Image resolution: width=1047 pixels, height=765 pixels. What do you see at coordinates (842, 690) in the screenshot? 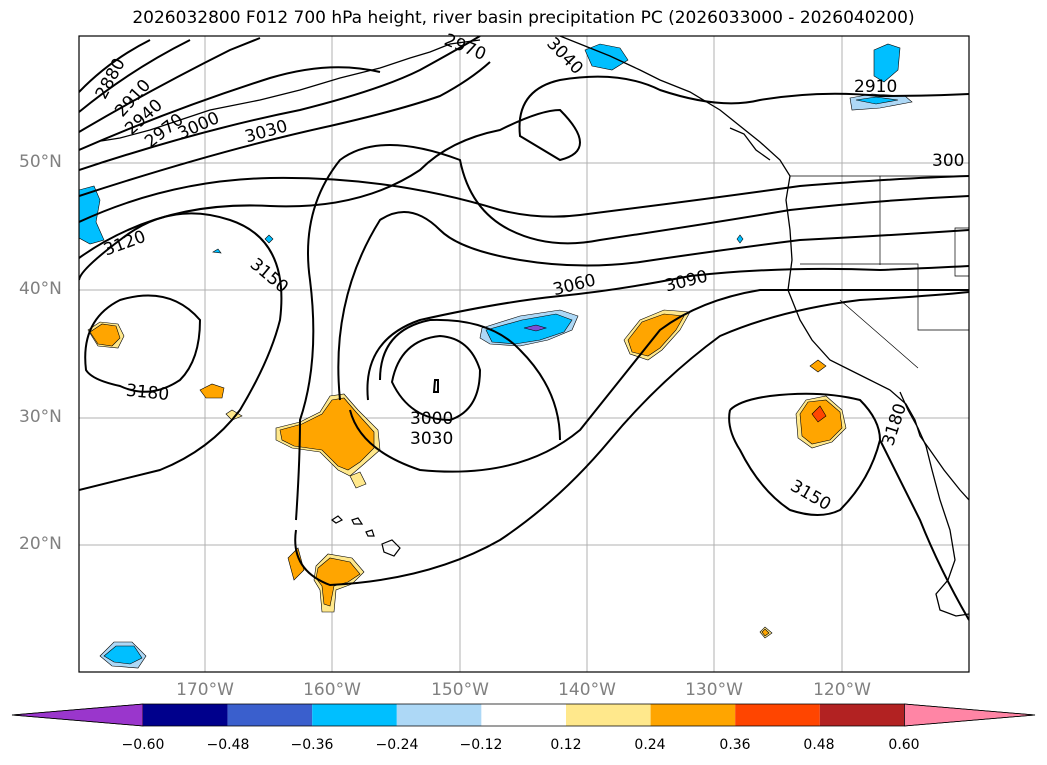
I see `lon-label-120w: 120°W` at bounding box center [842, 690].